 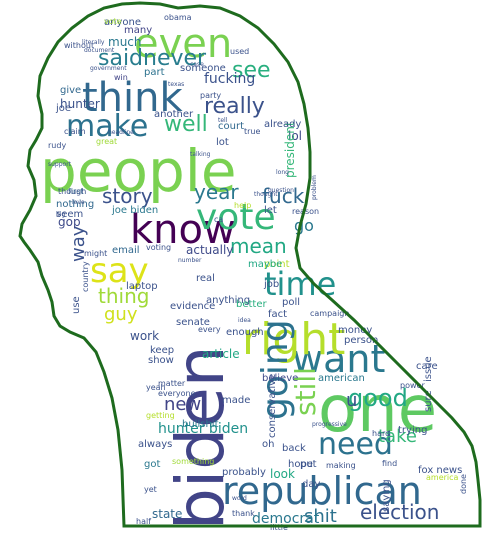 I want to click on cloud-word: something, so click(x=193, y=461).